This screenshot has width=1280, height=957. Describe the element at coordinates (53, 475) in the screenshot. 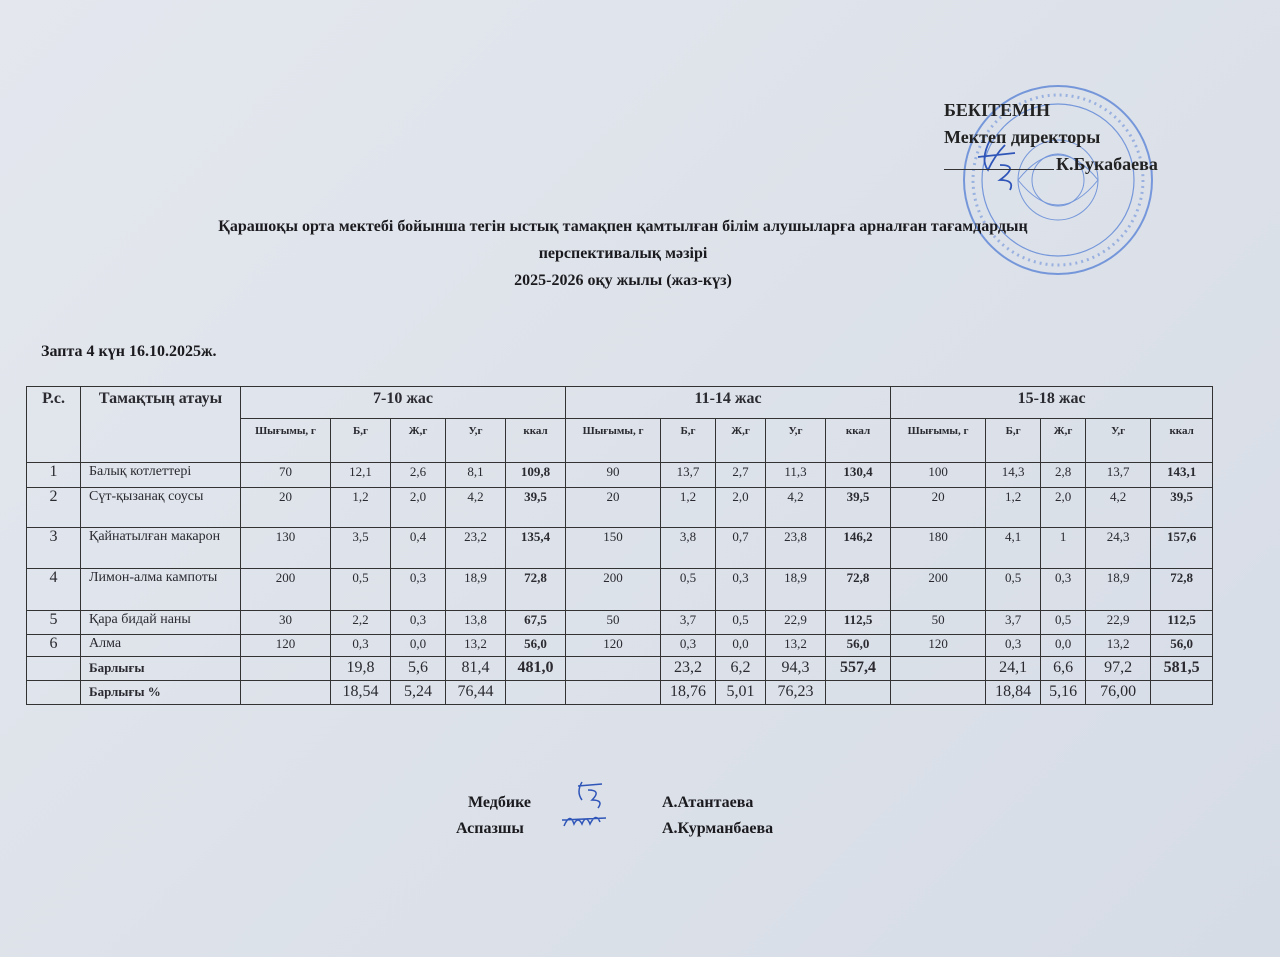

I see `row-number: 1` at that location.